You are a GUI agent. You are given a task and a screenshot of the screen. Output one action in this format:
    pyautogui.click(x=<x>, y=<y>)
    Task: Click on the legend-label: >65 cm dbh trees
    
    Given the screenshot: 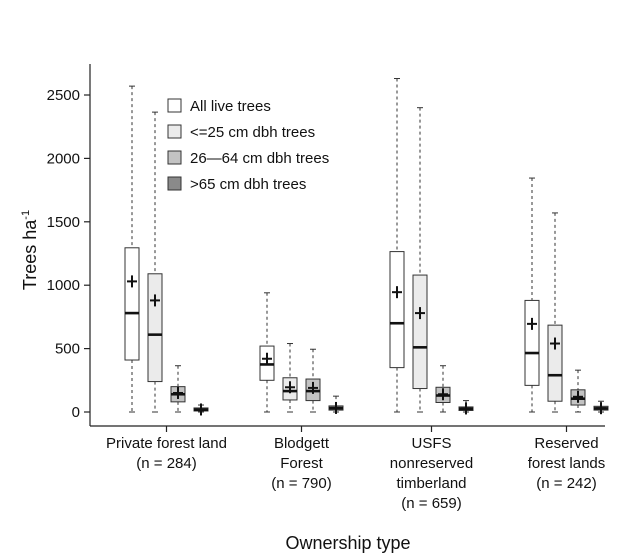 What is the action you would take?
    pyautogui.click(x=248, y=184)
    